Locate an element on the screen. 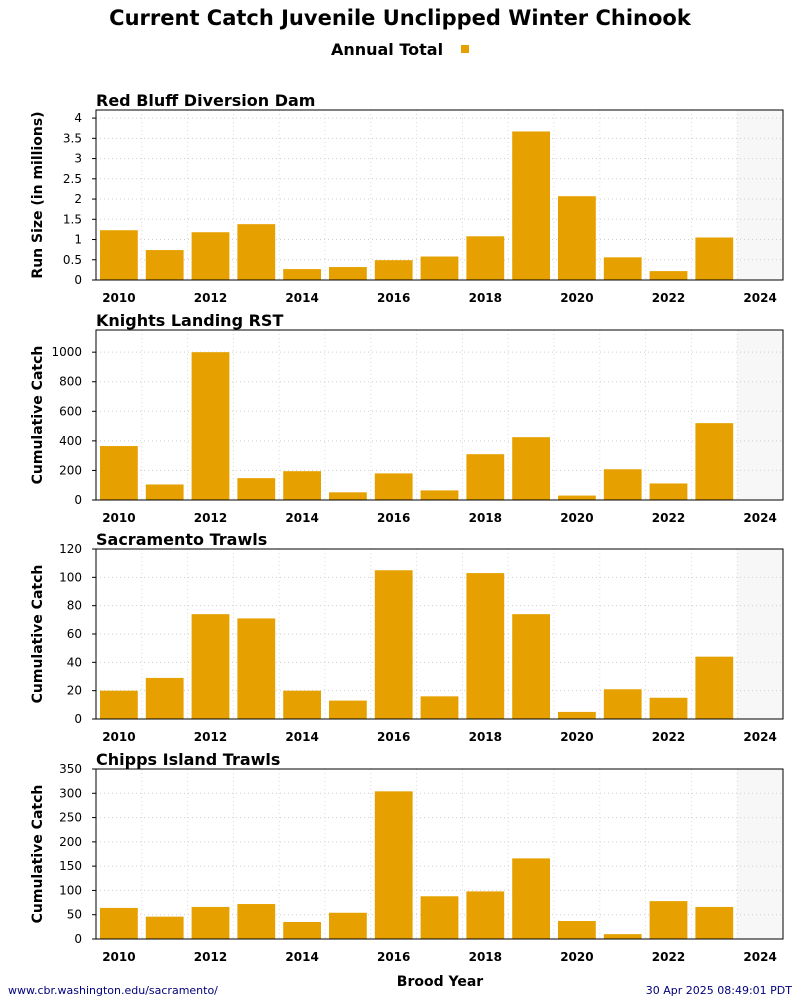  panel-title: Red Bluff Diversion Dam is located at coordinates (205, 100).